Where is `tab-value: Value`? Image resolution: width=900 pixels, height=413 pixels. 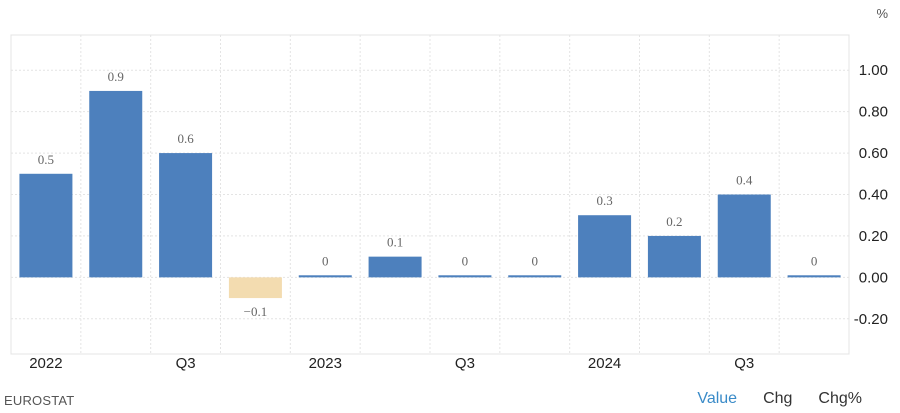
tab-value: Value is located at coordinates (717, 398).